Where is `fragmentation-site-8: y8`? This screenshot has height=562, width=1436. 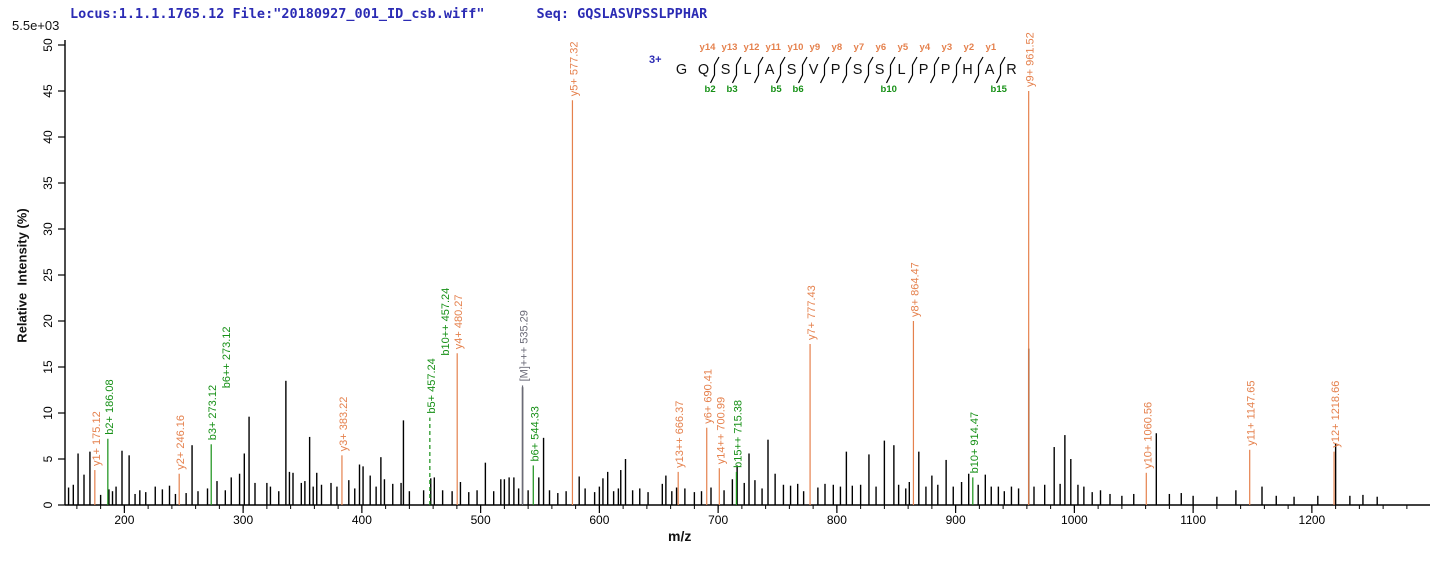
fragmentation-site-8: y8 is located at coordinates (842, 63).